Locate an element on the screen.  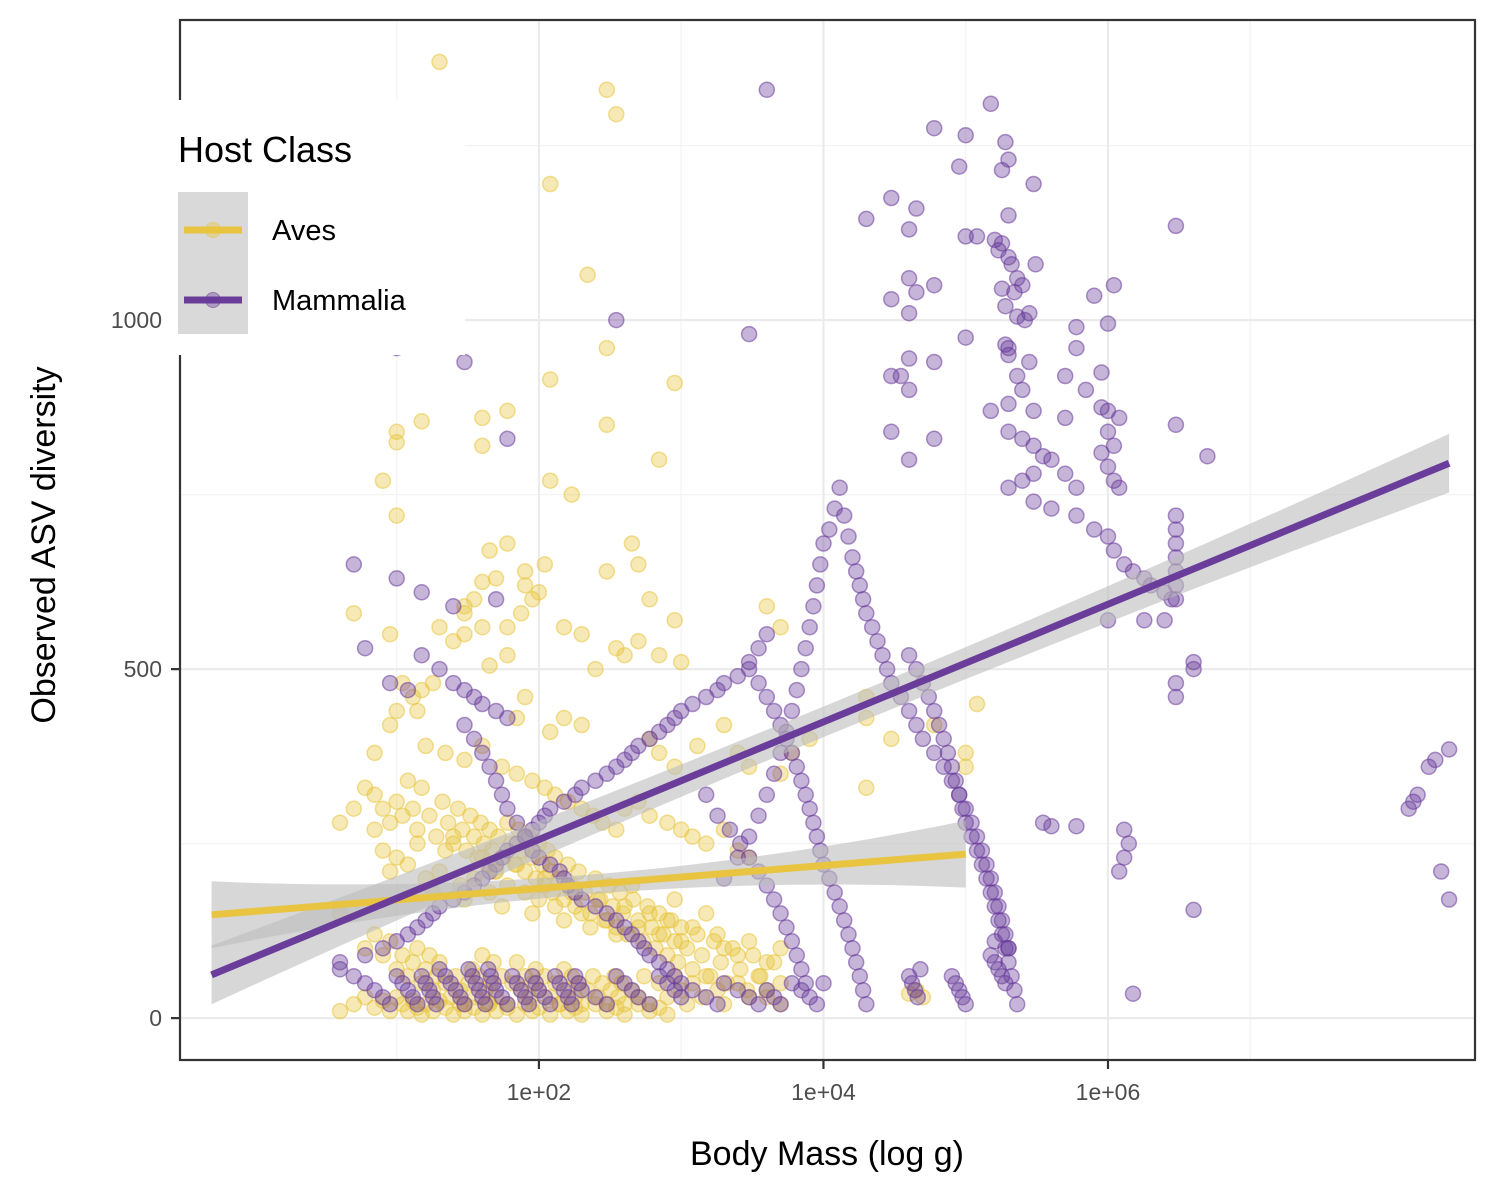
y-tick-label: 500 is located at coordinates (143, 669).